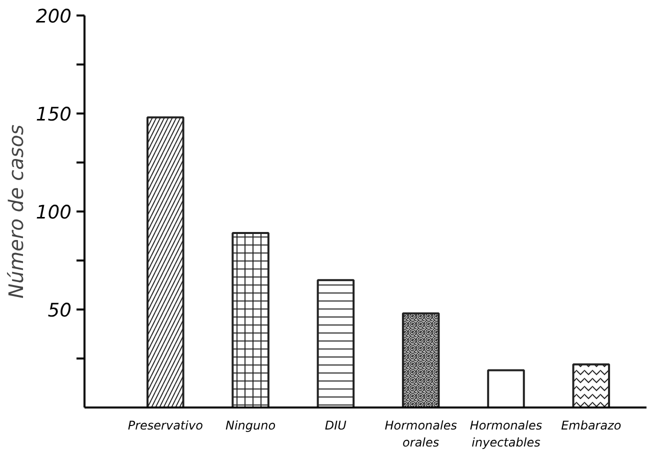 The width and height of the screenshot is (651, 452). I want to click on y-tick-label: 100, so click(54, 213).